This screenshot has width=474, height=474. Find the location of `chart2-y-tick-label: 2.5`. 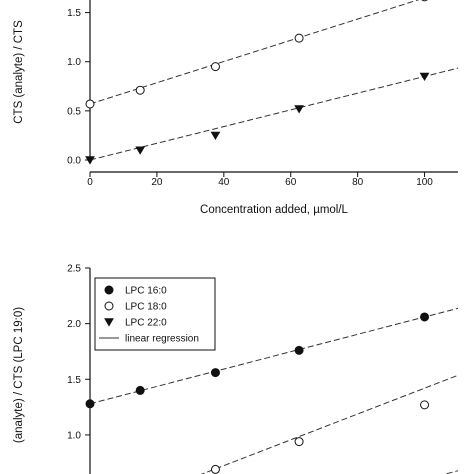

chart2-y-tick-label: 2.5 is located at coordinates (74, 269).